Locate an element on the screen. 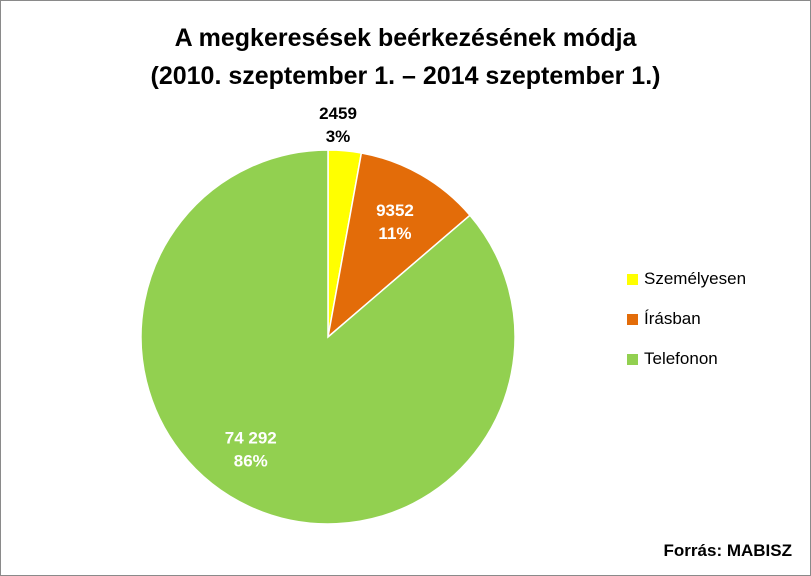 This screenshot has width=811, height=576. legend-swatch-szemelyesen is located at coordinates (632, 279).